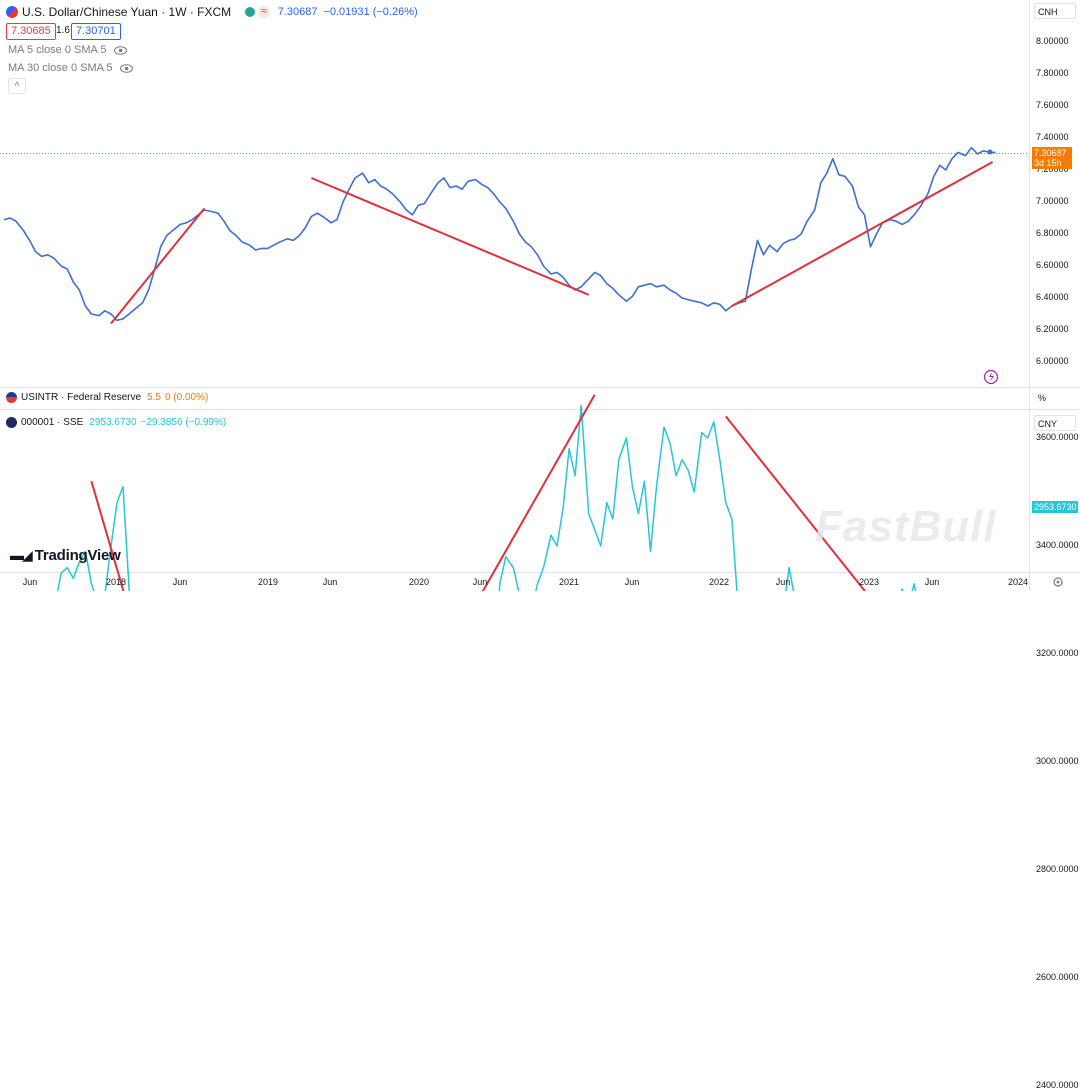 Image resolution: width=1080 pixels, height=1090 pixels. Describe the element at coordinates (1042, 398) in the screenshot. I see `percent-axis-label: %` at that location.